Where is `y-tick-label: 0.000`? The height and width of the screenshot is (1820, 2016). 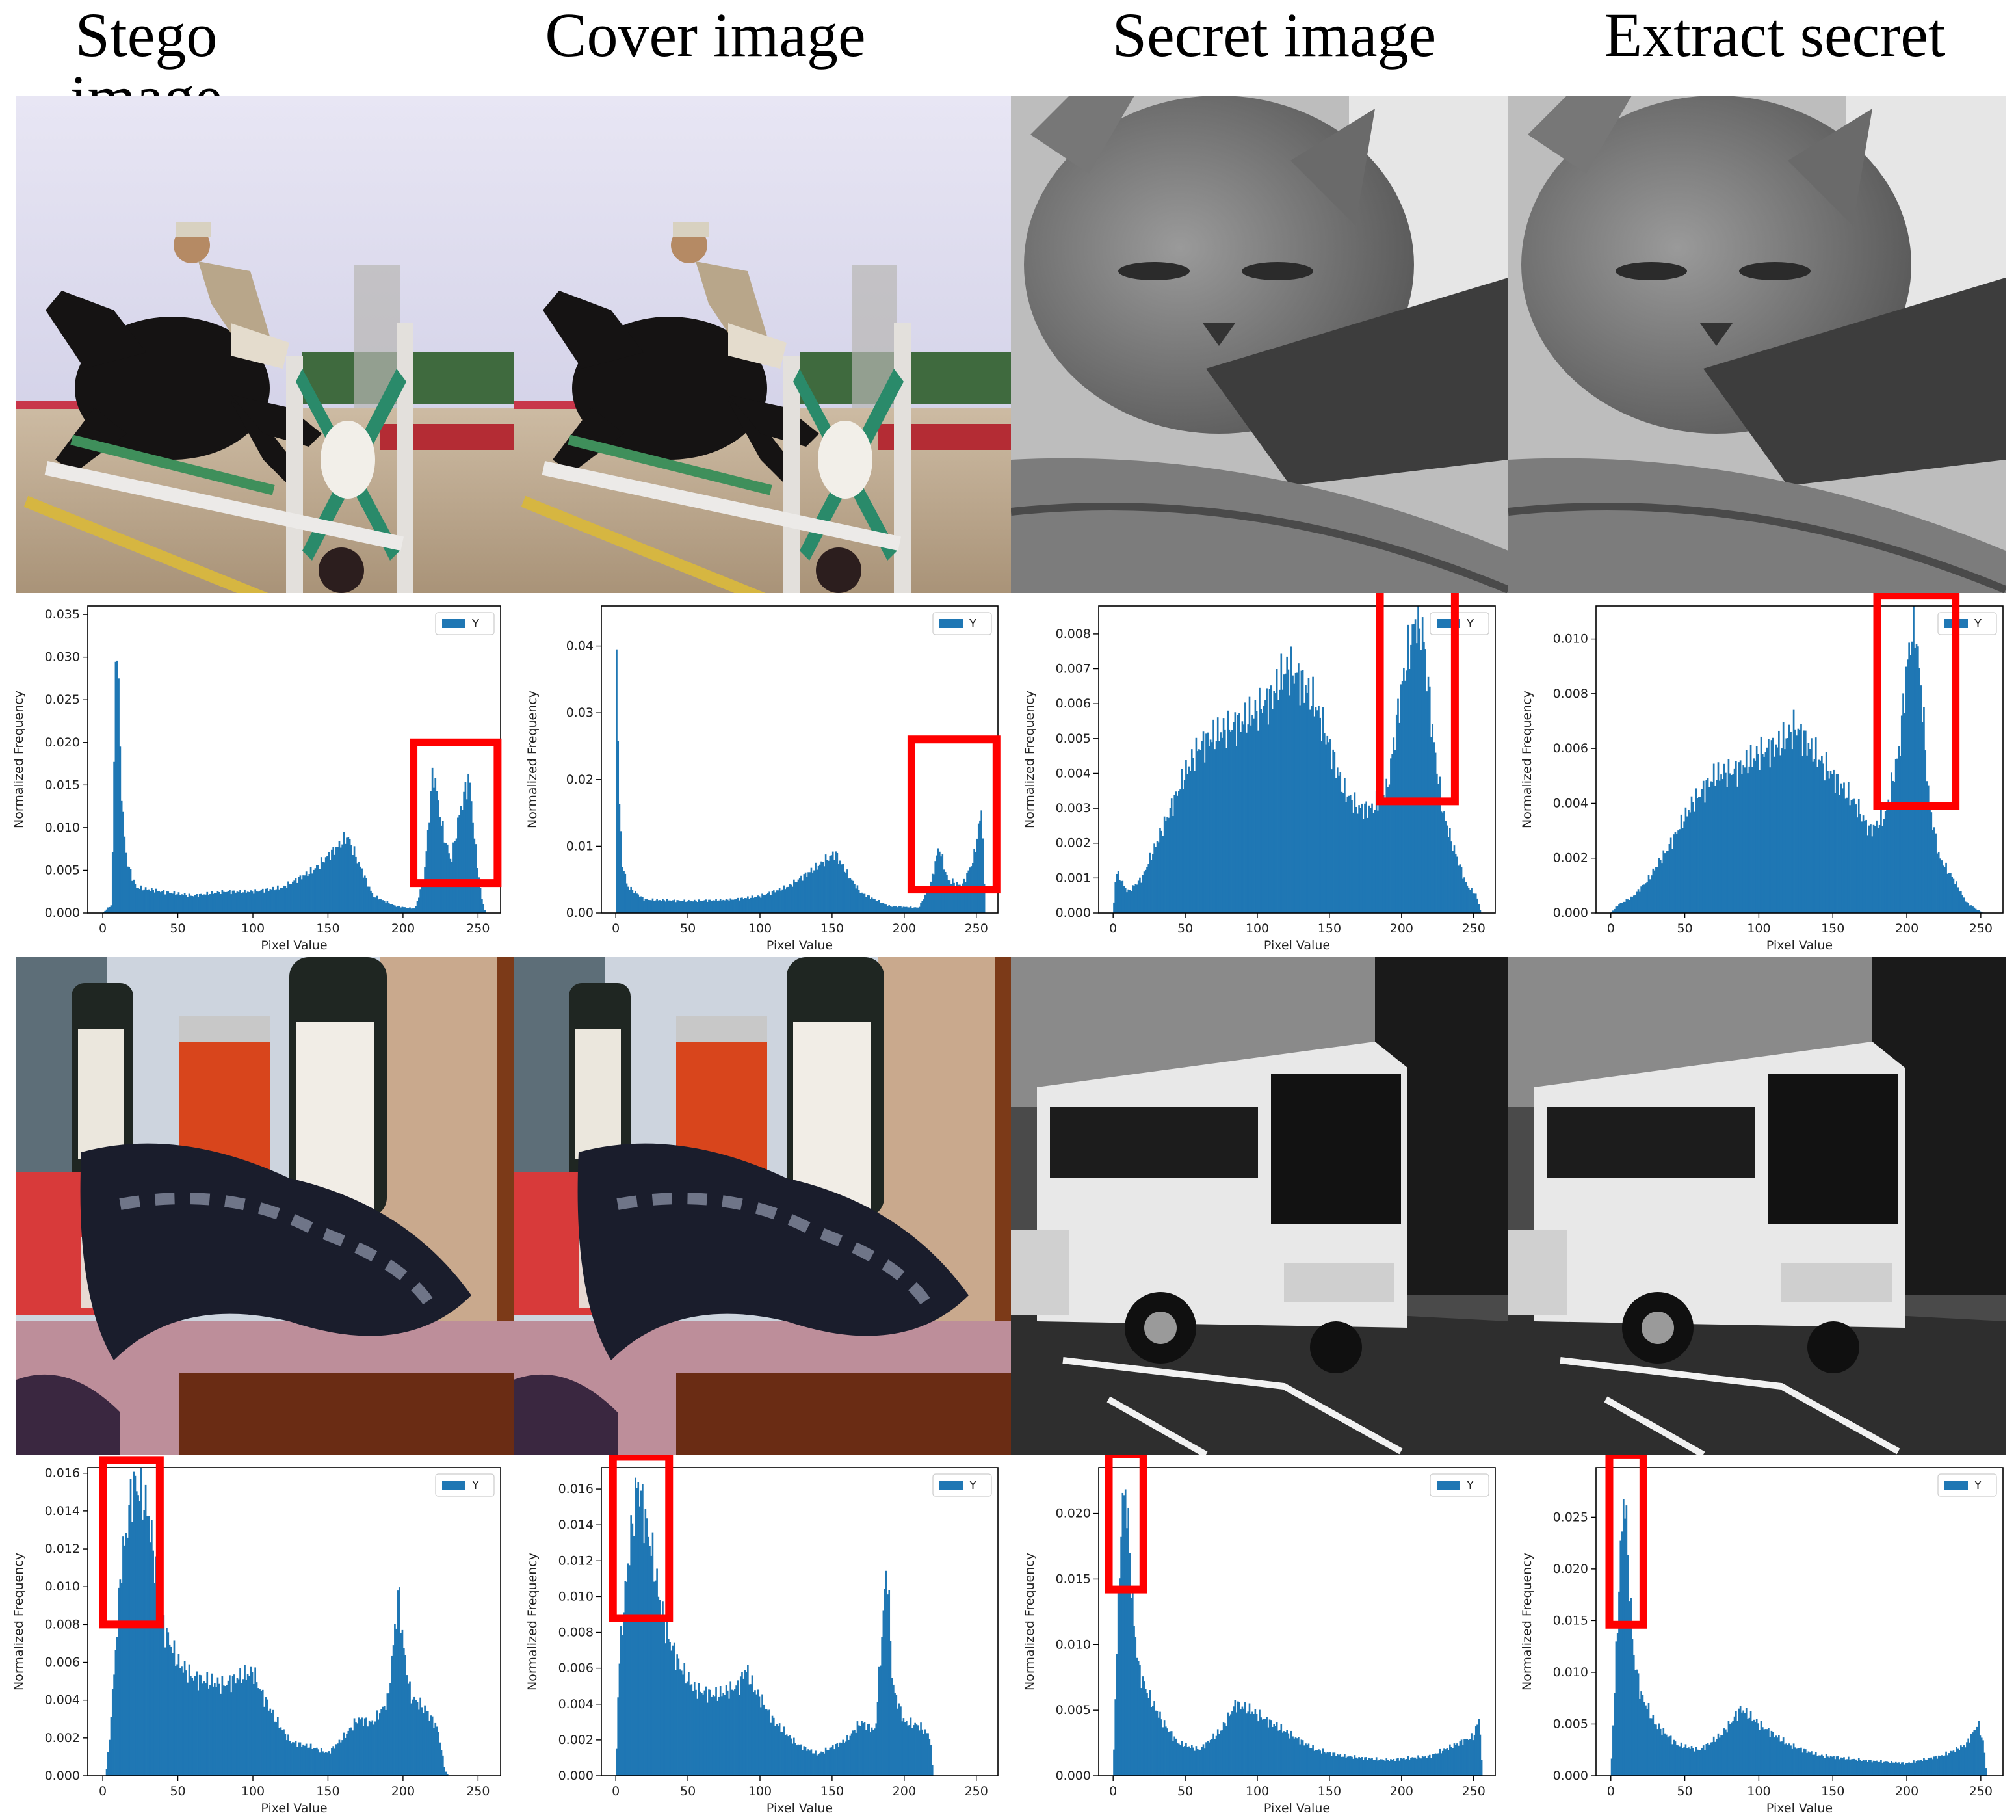 y-tick-label: 0.000 is located at coordinates (576, 1776).